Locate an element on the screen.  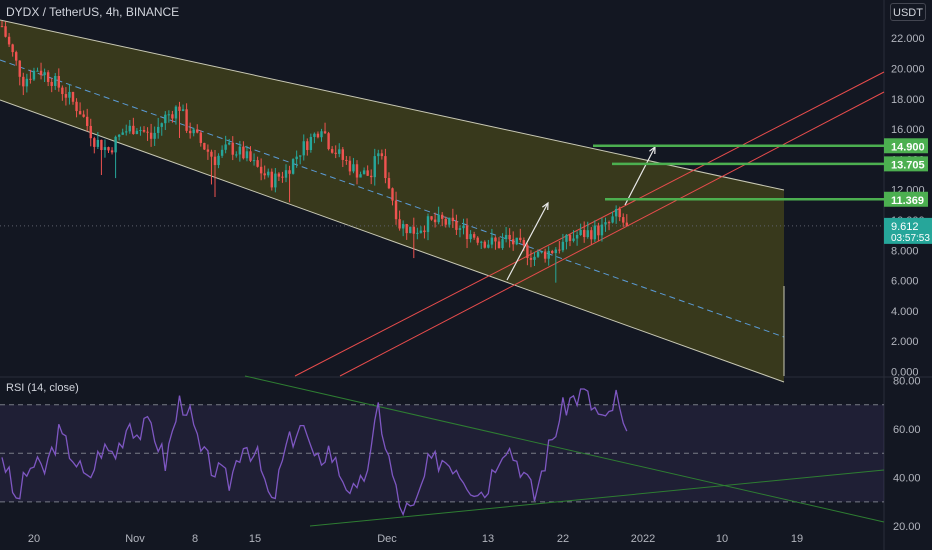
time-axis: 20 Nov 8 15 Dec 13 22 2022 10 19 is located at coordinates (415, 539).